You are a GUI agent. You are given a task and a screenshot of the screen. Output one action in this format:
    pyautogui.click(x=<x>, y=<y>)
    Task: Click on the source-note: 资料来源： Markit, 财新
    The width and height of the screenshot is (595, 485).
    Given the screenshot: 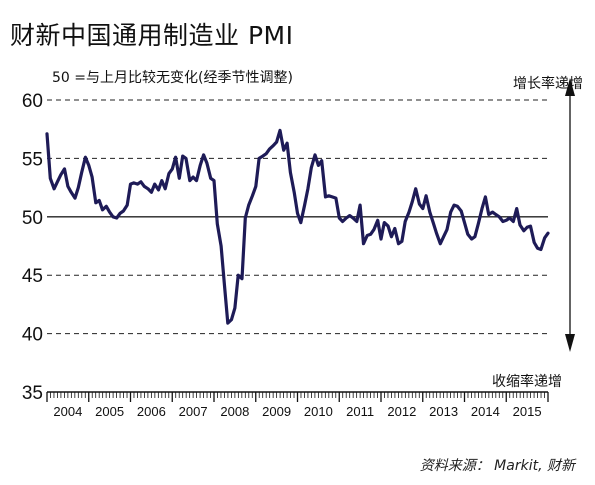 What is the action you would take?
    pyautogui.click(x=497, y=466)
    